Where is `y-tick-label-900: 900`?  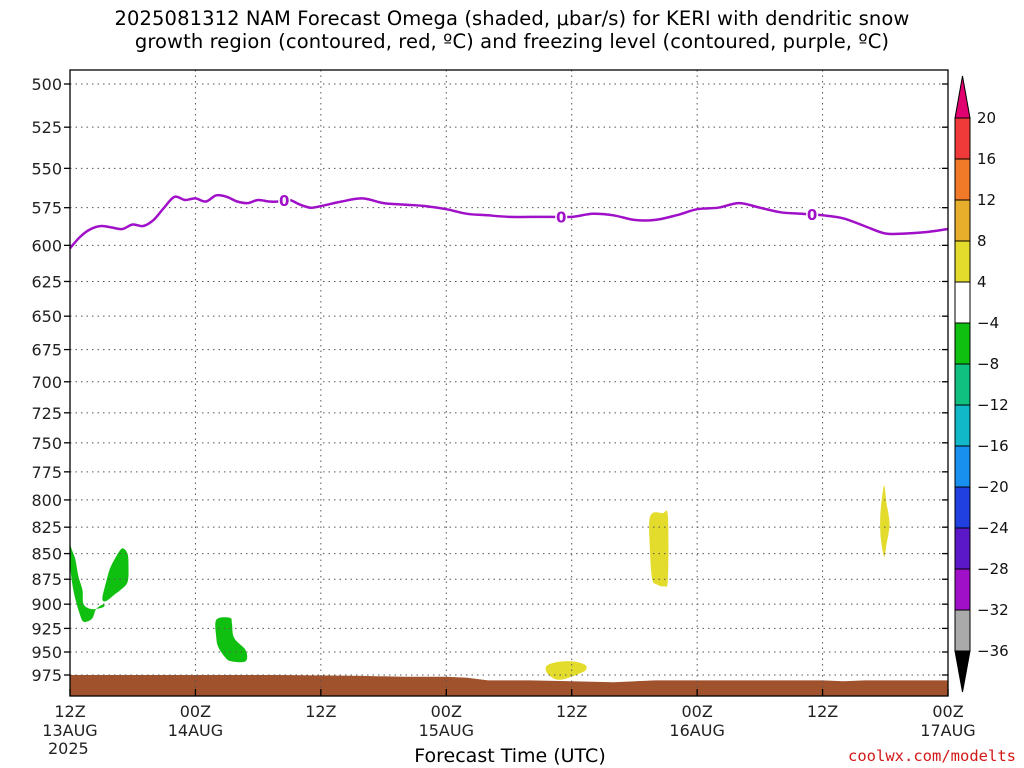
y-tick-label-900: 900 is located at coordinates (46, 604).